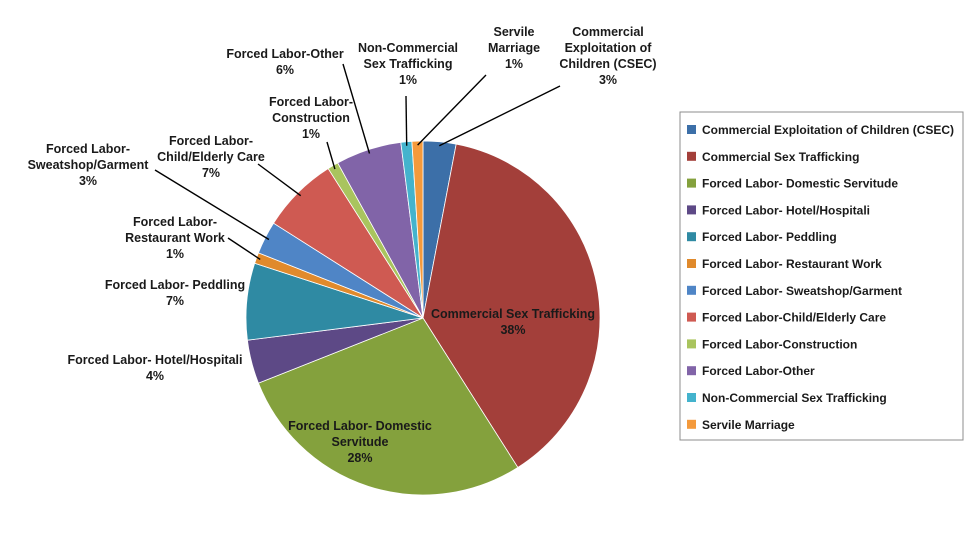 Image resolution: width=980 pixels, height=555 pixels. What do you see at coordinates (360, 442) in the screenshot?
I see `data-label-forced-labor-domestic-servitude: Forced Labor- Domestic Servitude 28%` at bounding box center [360, 442].